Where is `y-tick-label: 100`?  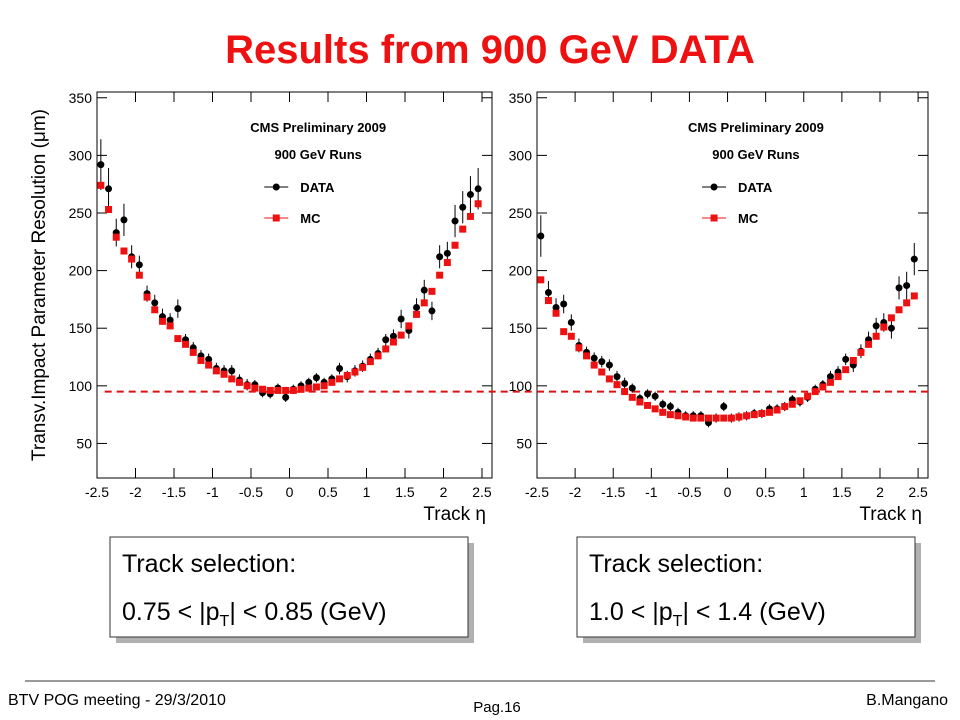
y-tick-label: 100 is located at coordinates (521, 386).